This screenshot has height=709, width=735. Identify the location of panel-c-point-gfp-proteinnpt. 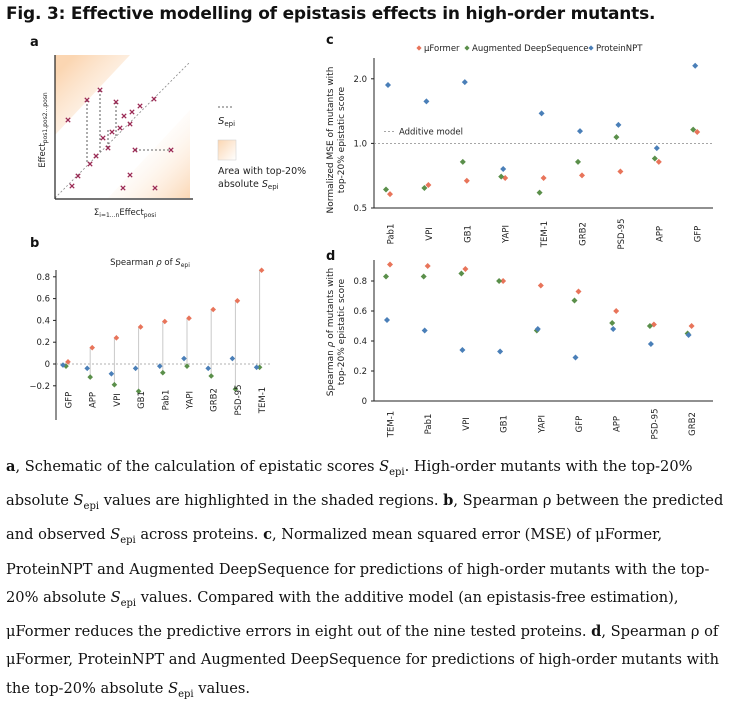
(695, 65).